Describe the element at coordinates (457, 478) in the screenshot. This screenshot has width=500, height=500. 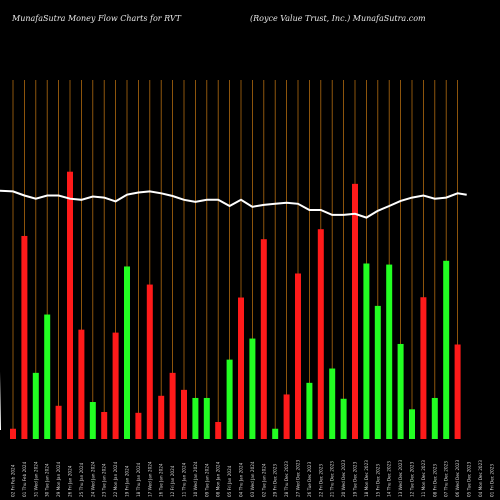
I see `x-tick-label: 06 Wed Dec 2023` at that location.